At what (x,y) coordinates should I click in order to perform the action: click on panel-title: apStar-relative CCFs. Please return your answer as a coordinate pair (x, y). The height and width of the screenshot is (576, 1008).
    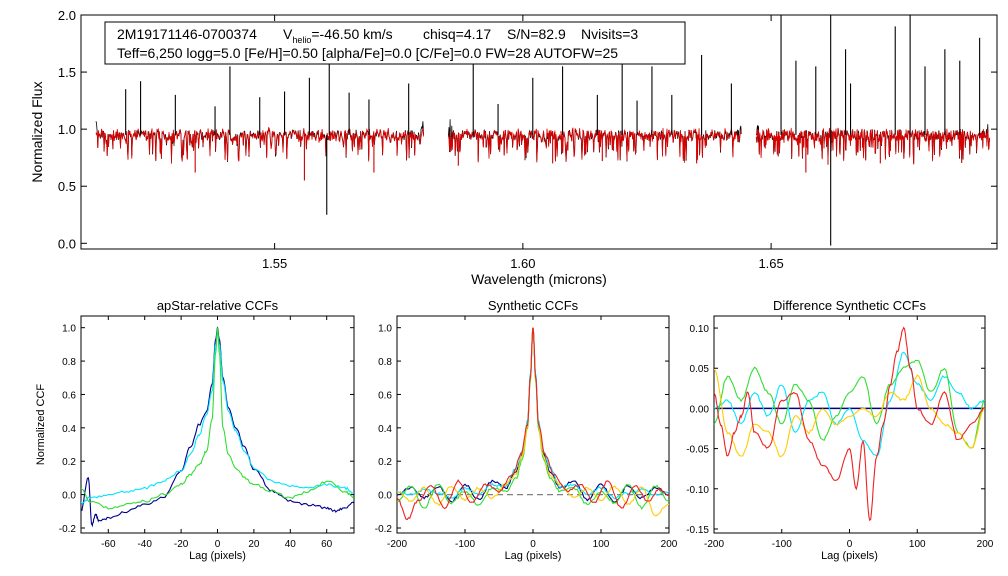
    Looking at the image, I should click on (218, 305).